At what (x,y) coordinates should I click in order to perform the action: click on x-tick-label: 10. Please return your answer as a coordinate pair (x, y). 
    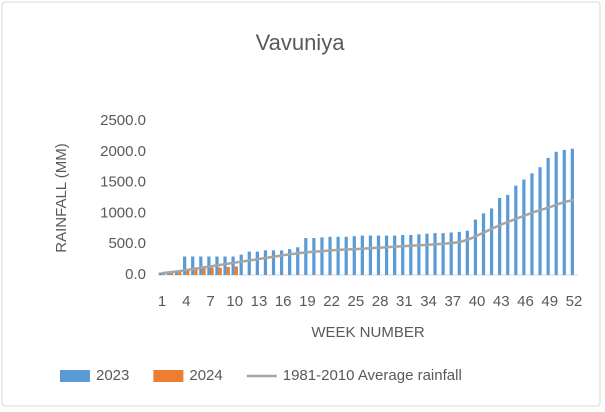
    Looking at the image, I should click on (234, 301).